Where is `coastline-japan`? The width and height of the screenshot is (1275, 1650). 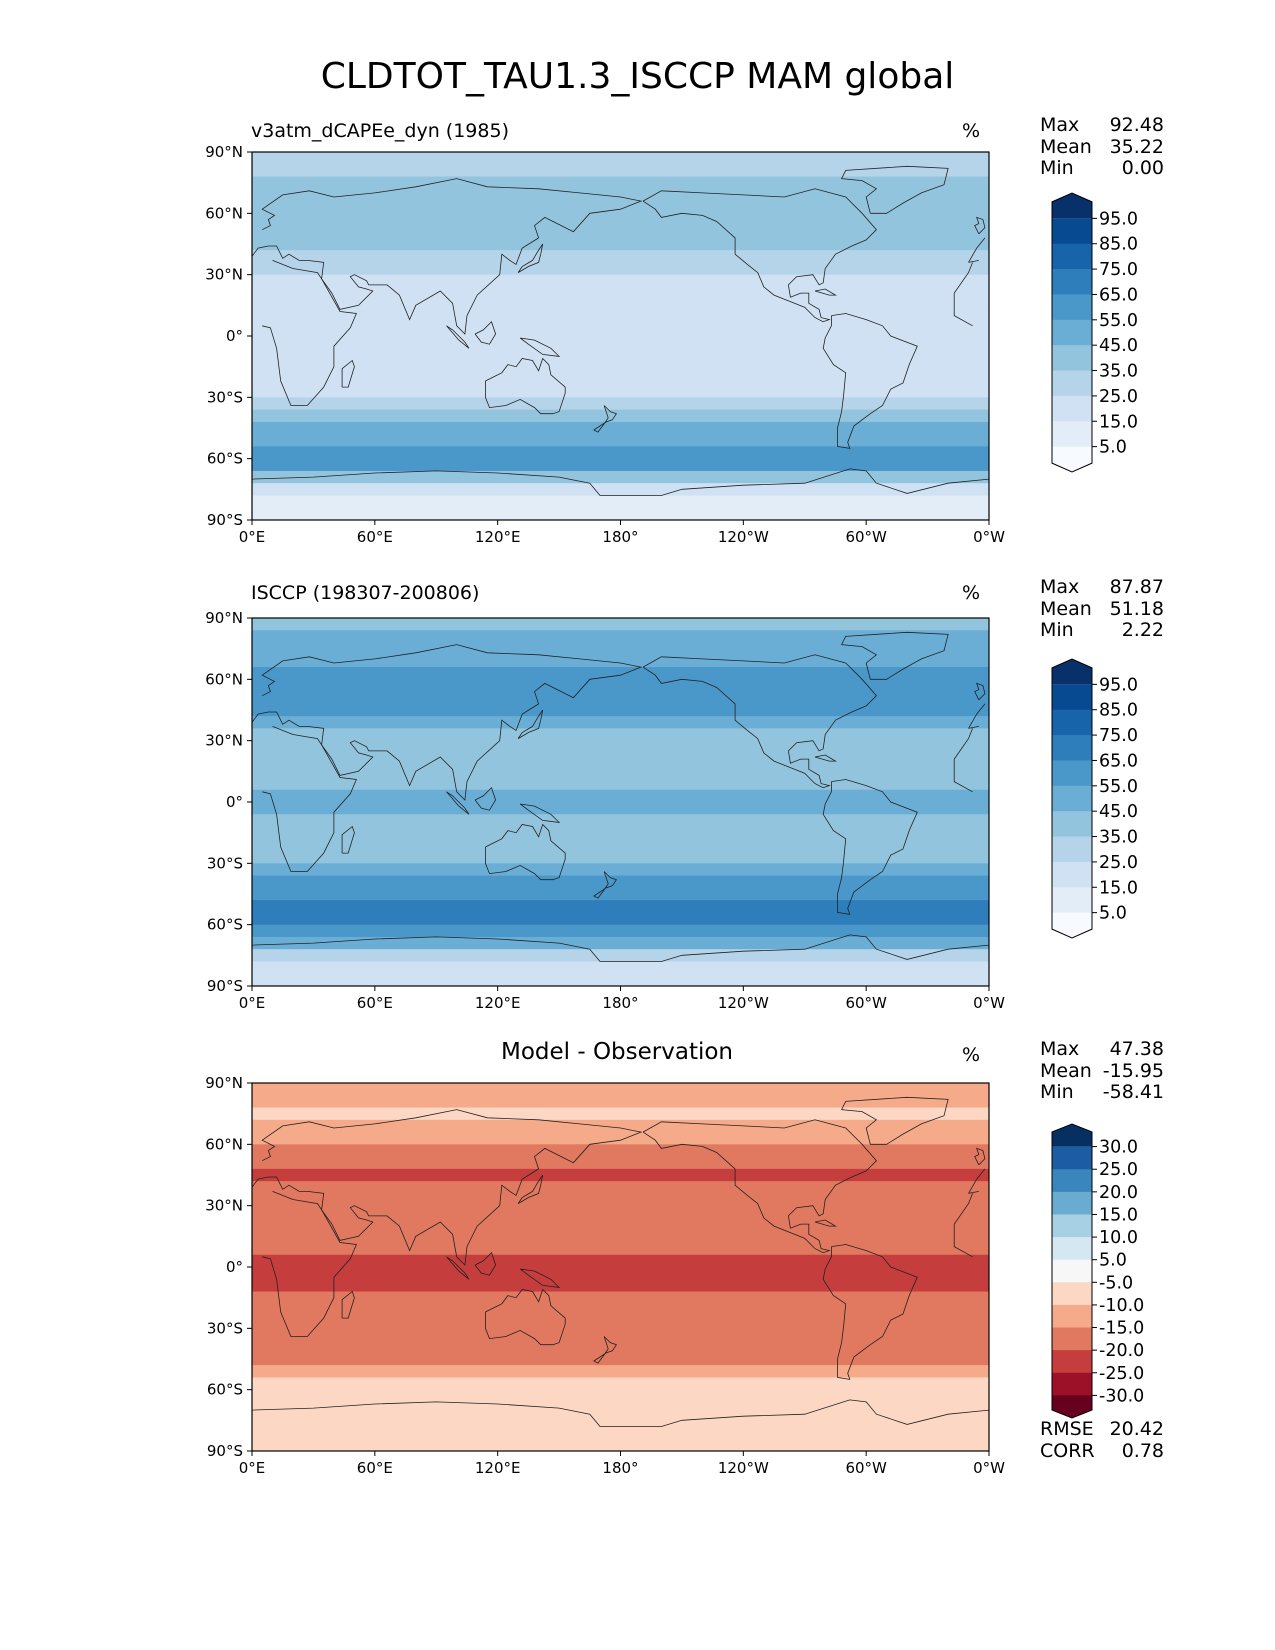
coastline-japan is located at coordinates (530, 1189).